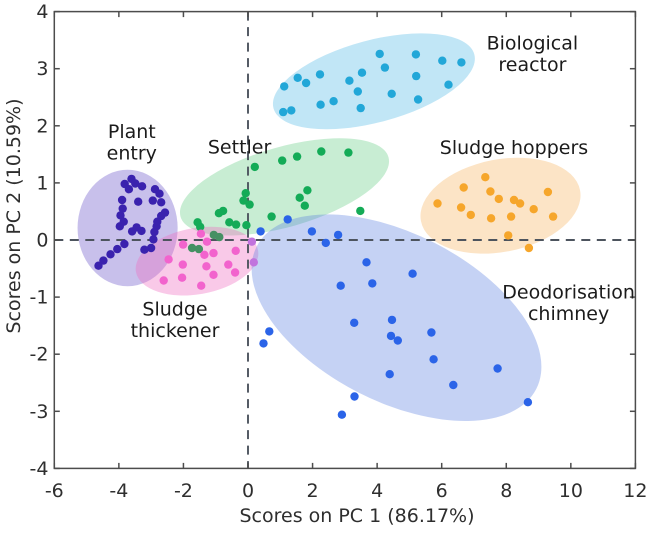 This screenshot has width=654, height=550. I want to click on cluster-label-settler: Settler, so click(240, 147).